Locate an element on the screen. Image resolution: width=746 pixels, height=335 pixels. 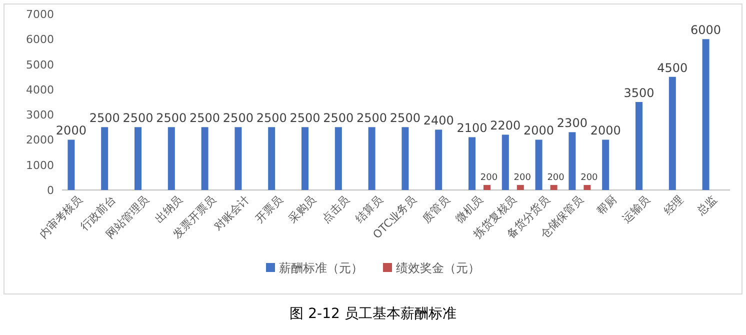
y-tick-label: 7000 is located at coordinates (40, 14).